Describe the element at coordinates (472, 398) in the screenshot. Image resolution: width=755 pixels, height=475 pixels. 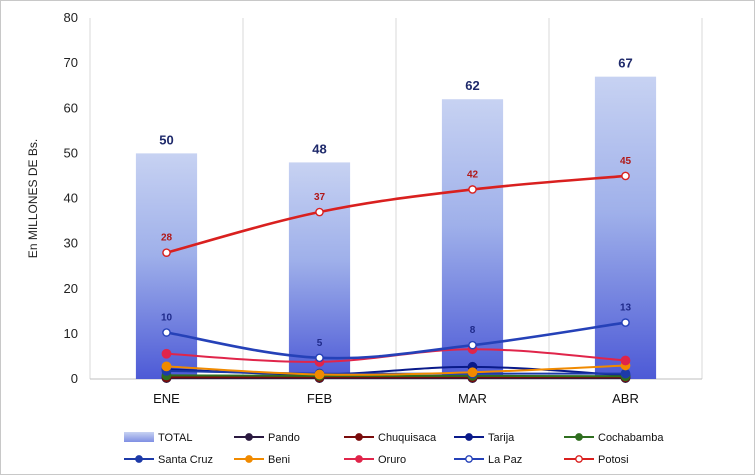
I see `x-tick-label: MAR` at that location.